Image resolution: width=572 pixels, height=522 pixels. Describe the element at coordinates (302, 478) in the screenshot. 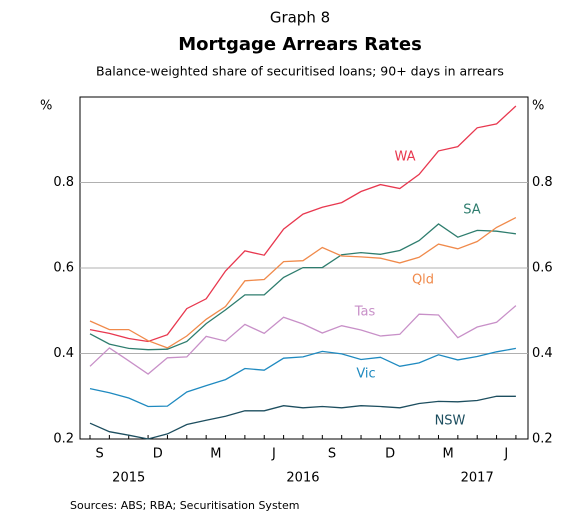

I see `x-year-label: 2016` at that location.